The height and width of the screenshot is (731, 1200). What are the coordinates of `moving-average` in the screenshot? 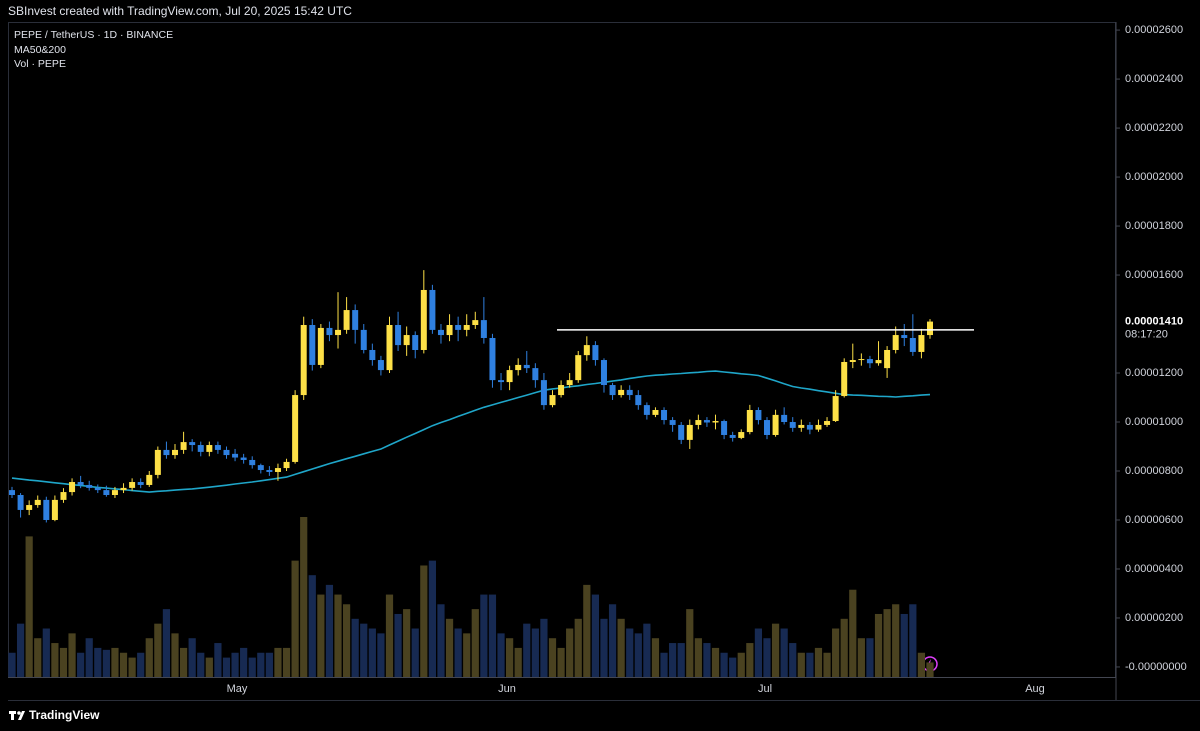 It's located at (471, 431).